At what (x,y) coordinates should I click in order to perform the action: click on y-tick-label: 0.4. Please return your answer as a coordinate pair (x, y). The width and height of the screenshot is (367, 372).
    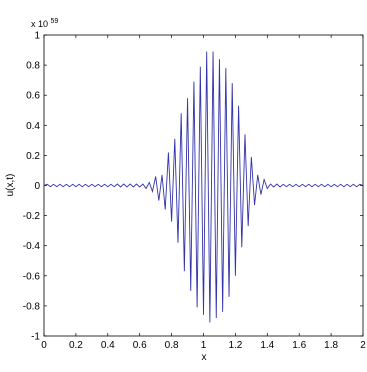
    Looking at the image, I should click on (33, 126).